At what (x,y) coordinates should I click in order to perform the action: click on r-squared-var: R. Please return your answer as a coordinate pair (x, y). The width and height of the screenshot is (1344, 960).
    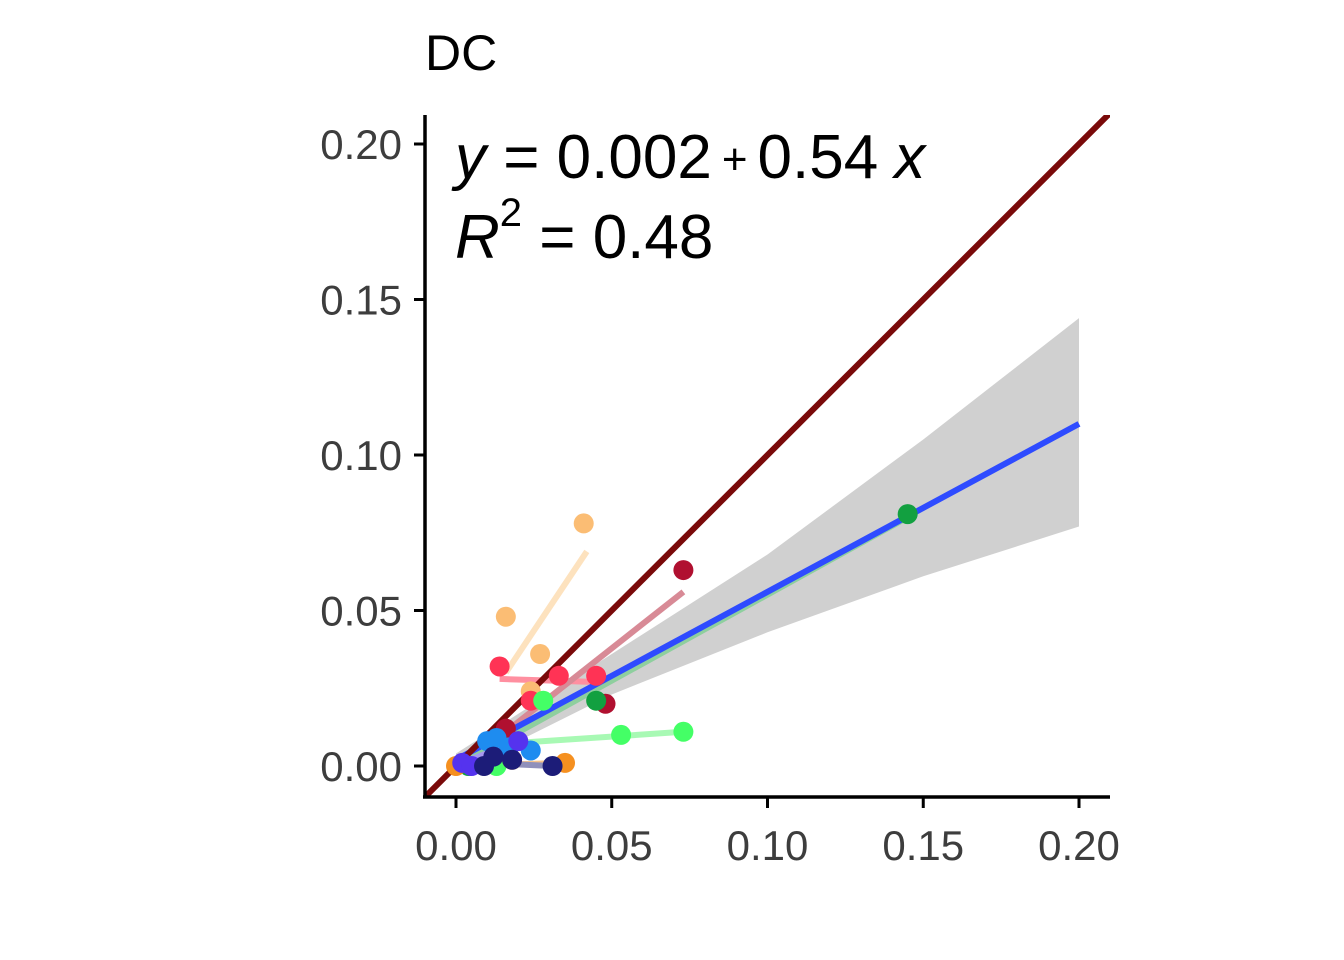
    Looking at the image, I should click on (477, 237).